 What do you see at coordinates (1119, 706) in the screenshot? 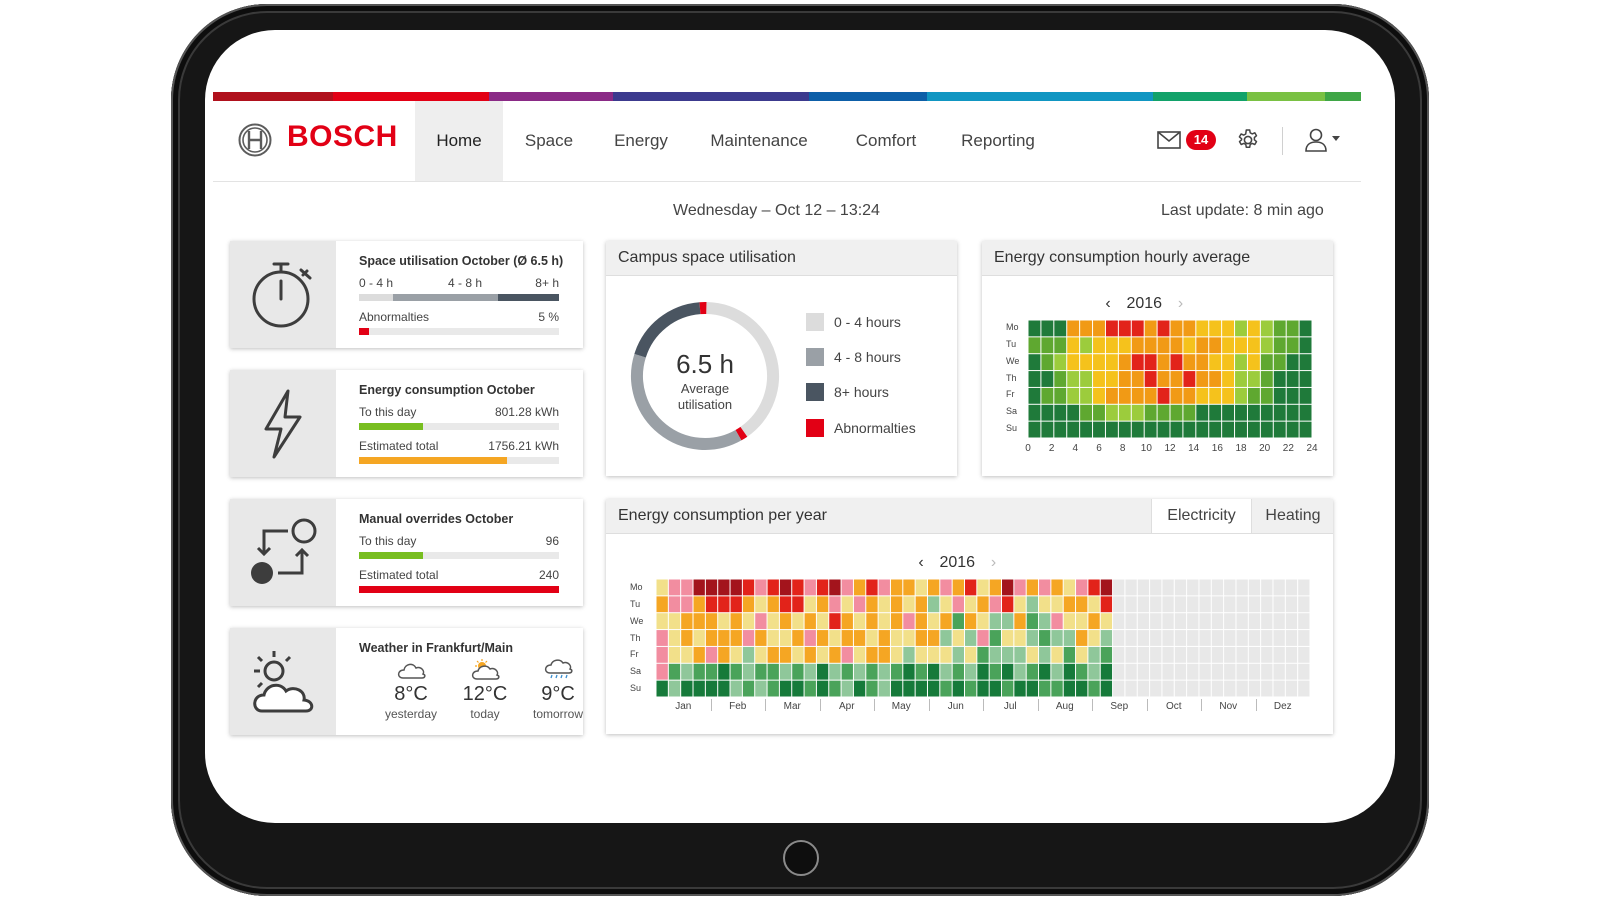
I see `month-label: Sep` at bounding box center [1119, 706].